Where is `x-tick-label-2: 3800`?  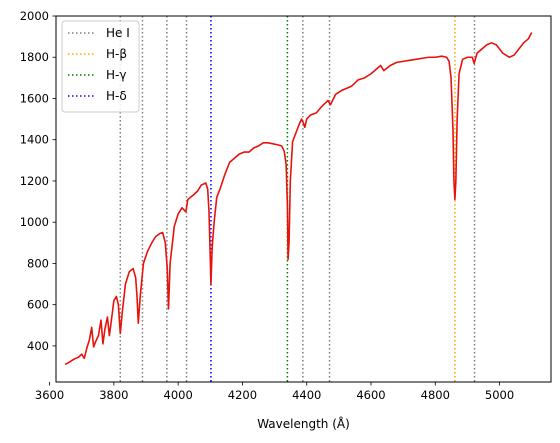
x-tick-label-2: 3800 is located at coordinates (113, 395).